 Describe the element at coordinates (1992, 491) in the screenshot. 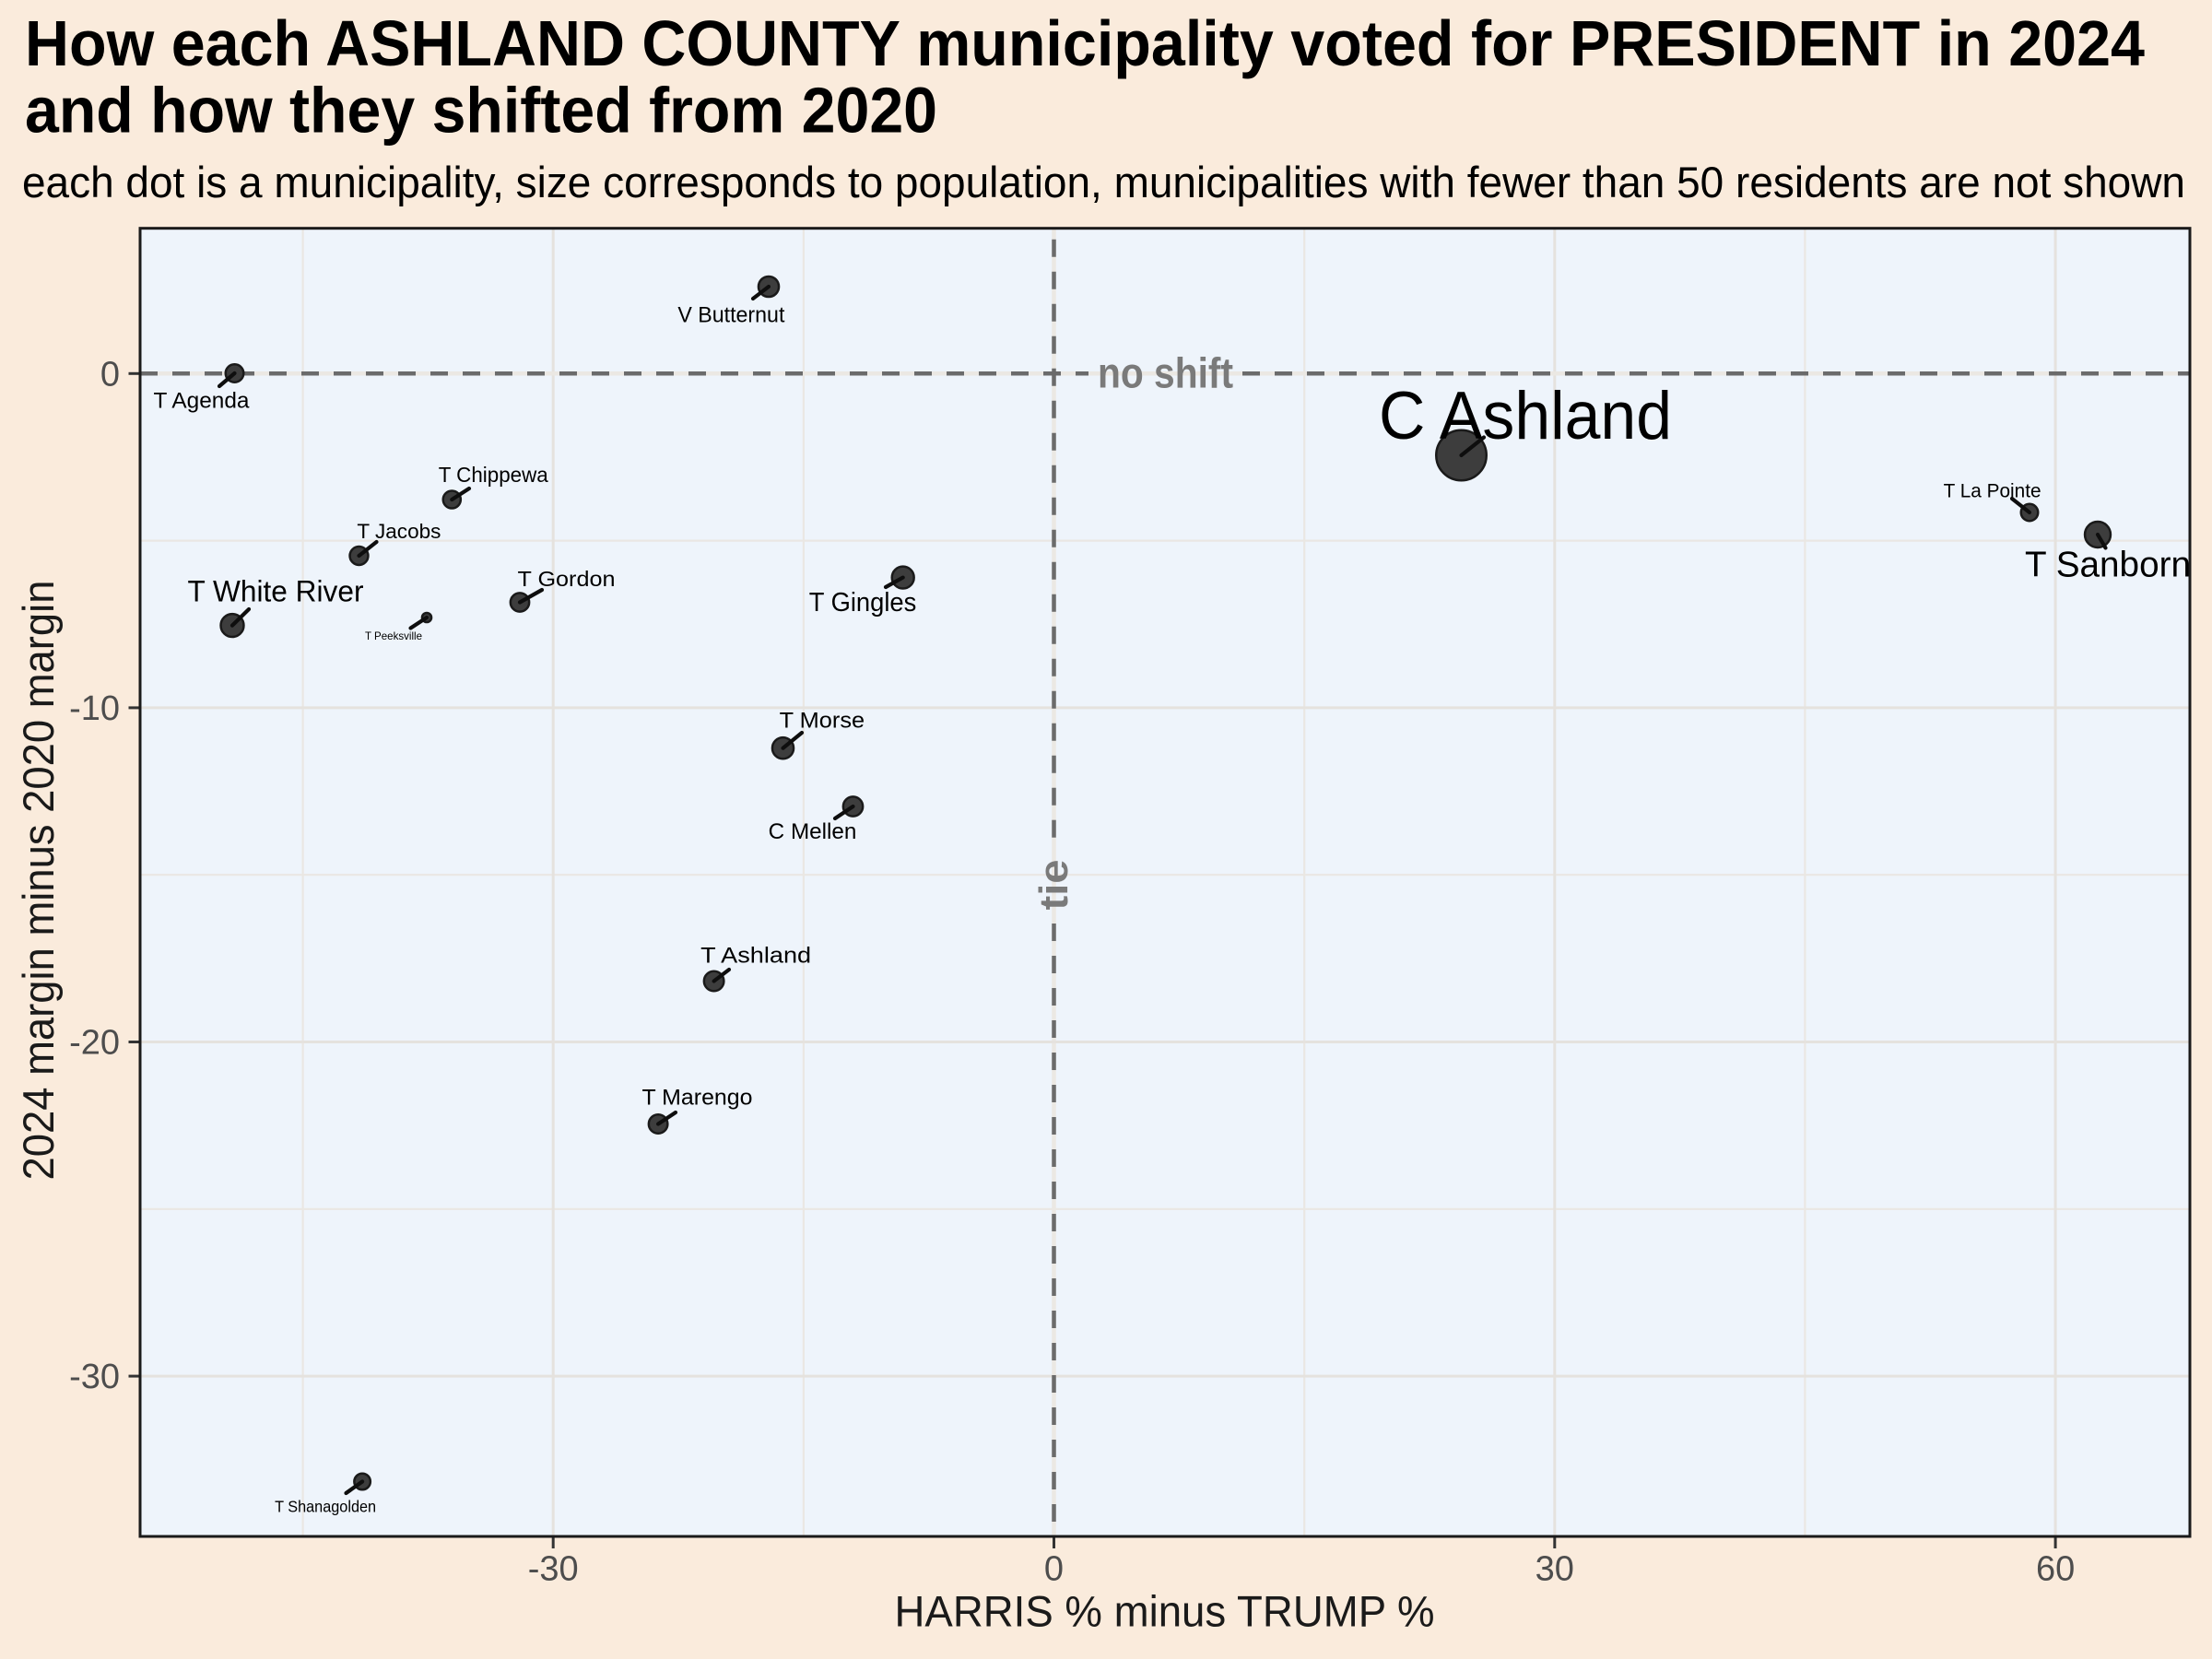

I see `svg-text: T La Pointe` at that location.